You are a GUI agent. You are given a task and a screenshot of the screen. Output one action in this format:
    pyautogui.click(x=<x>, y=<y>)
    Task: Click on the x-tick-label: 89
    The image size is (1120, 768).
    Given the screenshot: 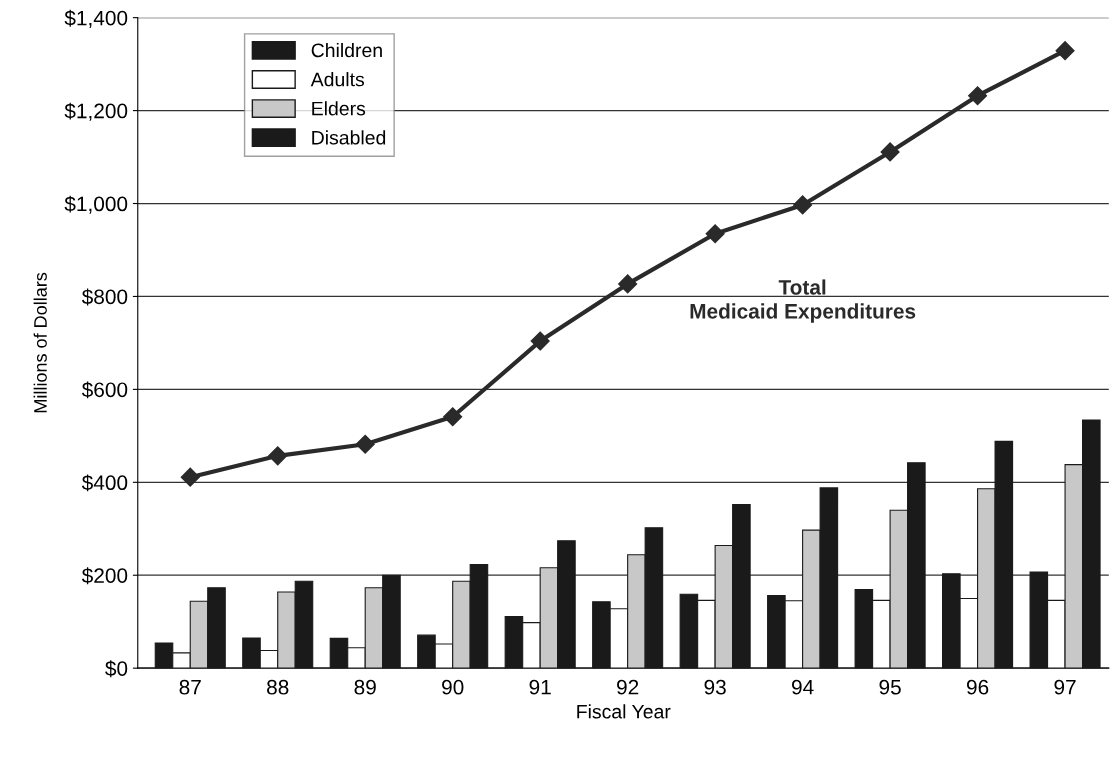 What is the action you would take?
    pyautogui.click(x=365, y=687)
    